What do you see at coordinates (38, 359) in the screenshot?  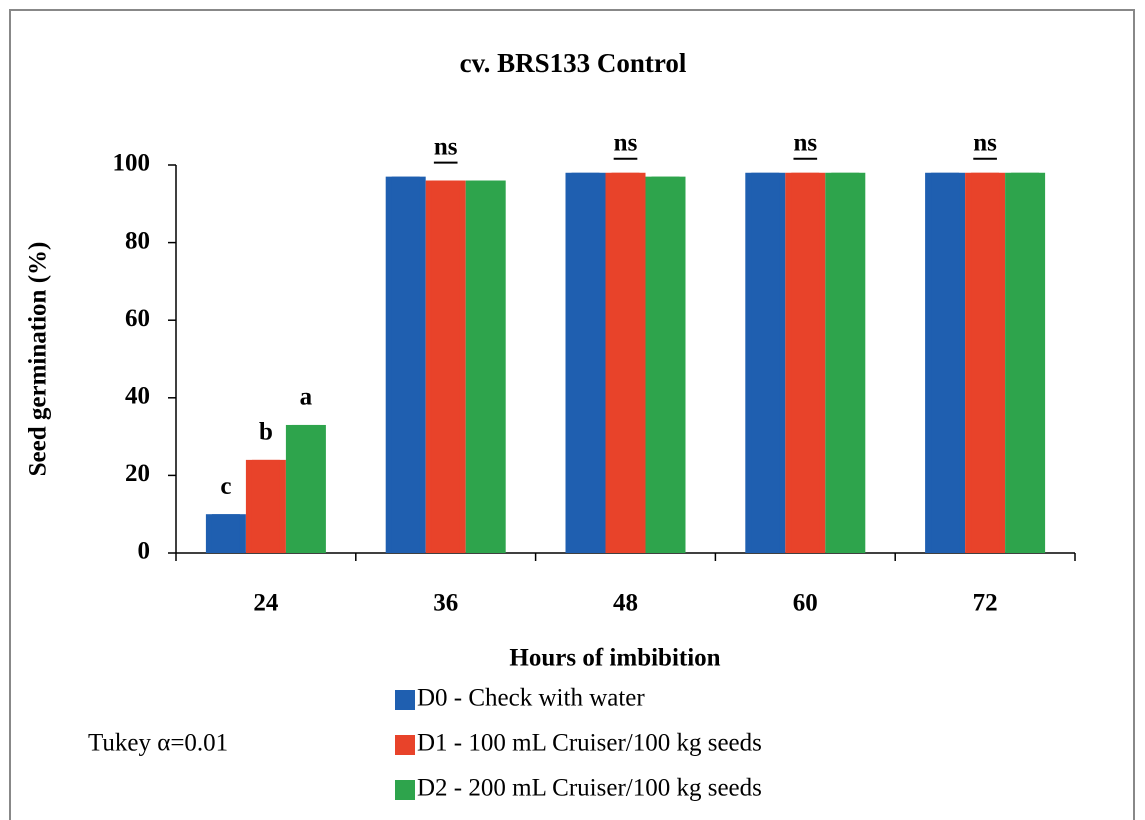 I see `y-axis-label: Seed germination (%)` at bounding box center [38, 359].